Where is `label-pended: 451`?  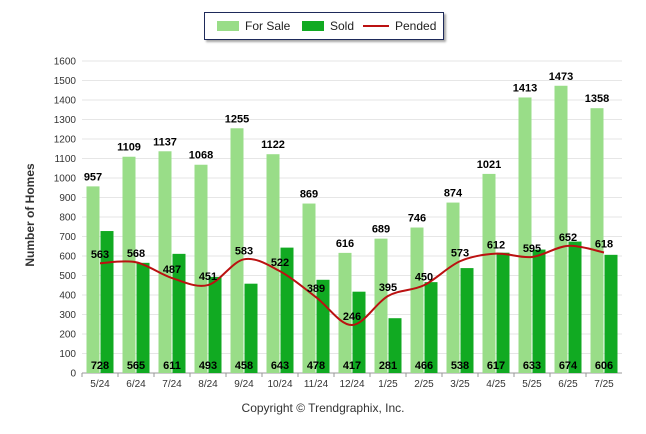 label-pended: 451 is located at coordinates (208, 277).